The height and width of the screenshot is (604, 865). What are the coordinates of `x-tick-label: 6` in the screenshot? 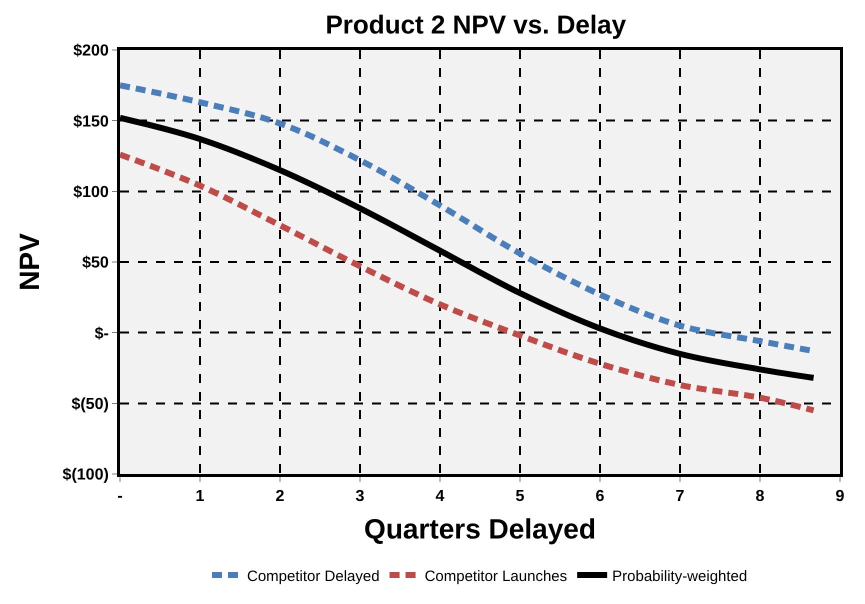 It's located at (600, 497).